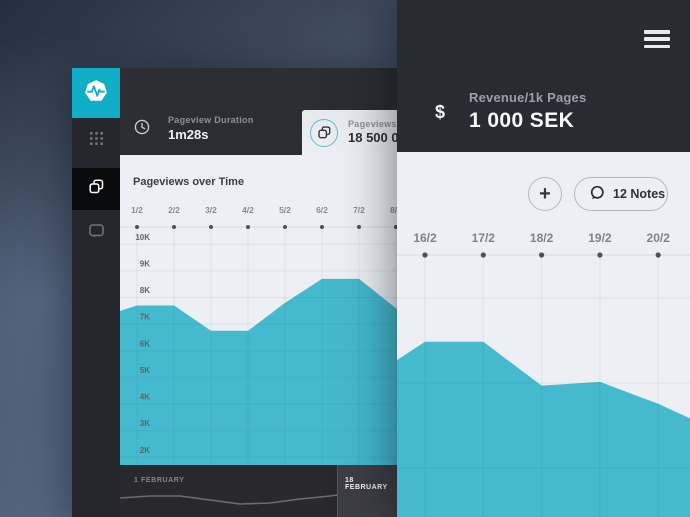  I want to click on metric-value: 1m28s, so click(188, 134).